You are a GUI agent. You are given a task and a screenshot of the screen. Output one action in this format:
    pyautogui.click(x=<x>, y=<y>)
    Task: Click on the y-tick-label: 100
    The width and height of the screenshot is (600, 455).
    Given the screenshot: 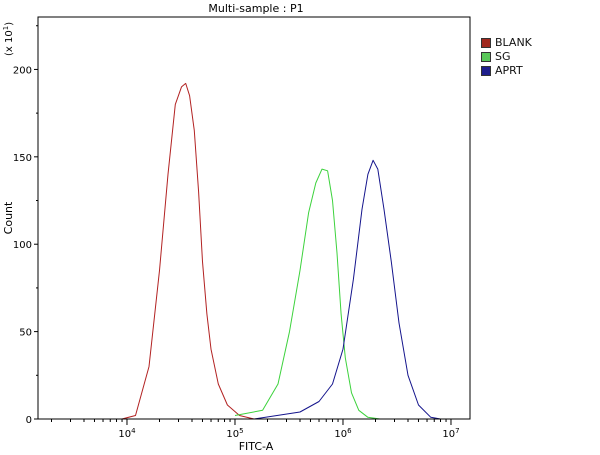 What is the action you would take?
    pyautogui.click(x=22, y=245)
    